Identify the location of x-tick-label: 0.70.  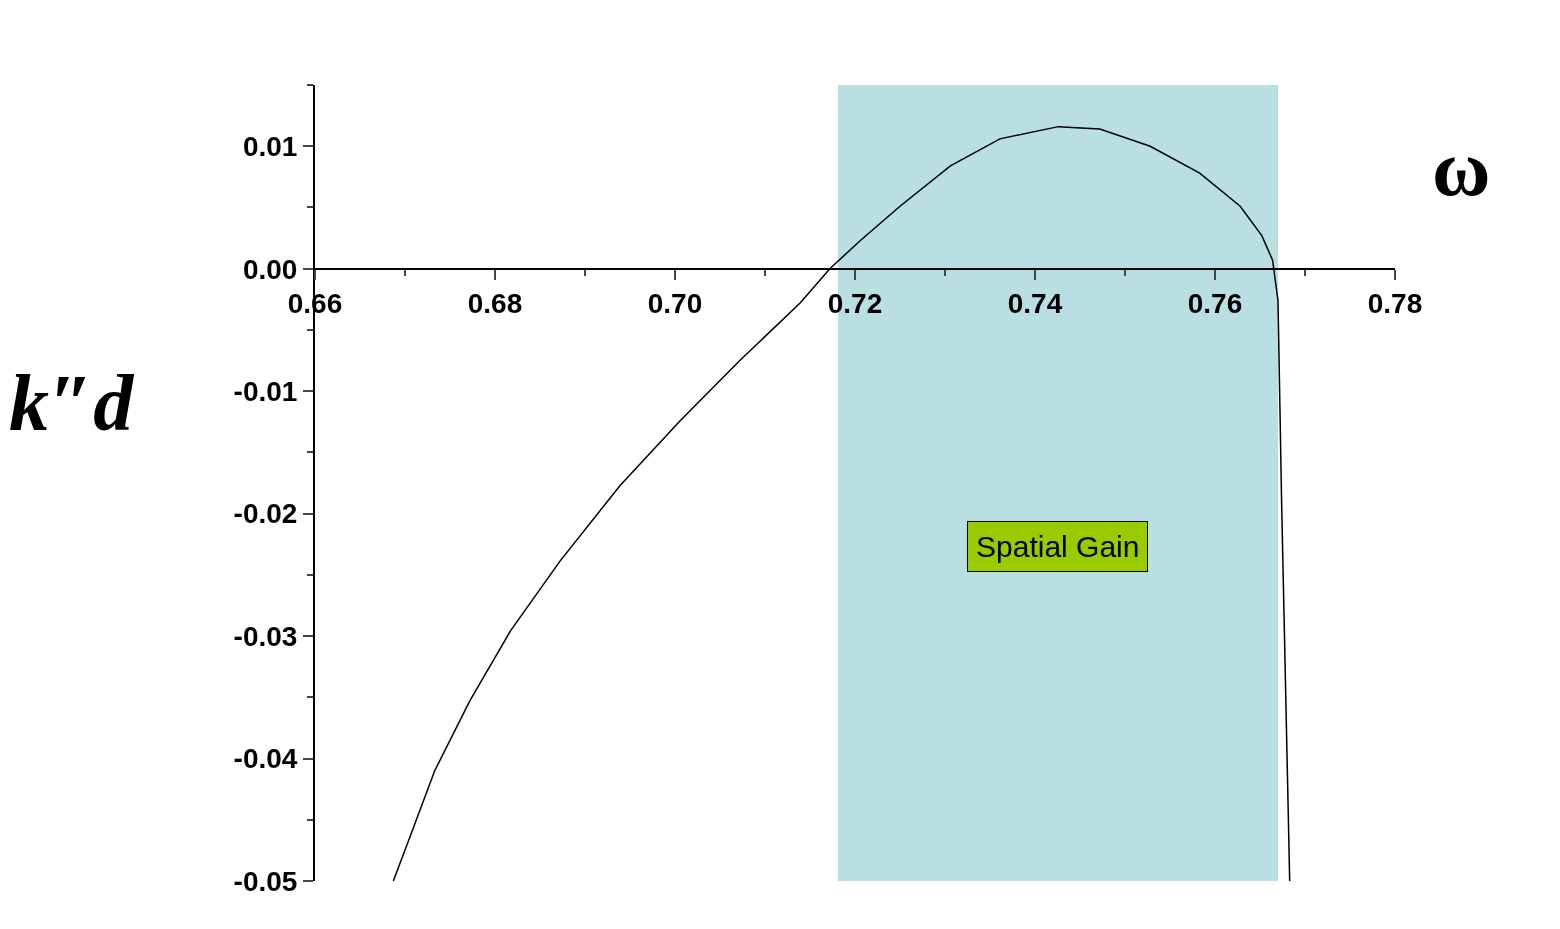
(675, 304).